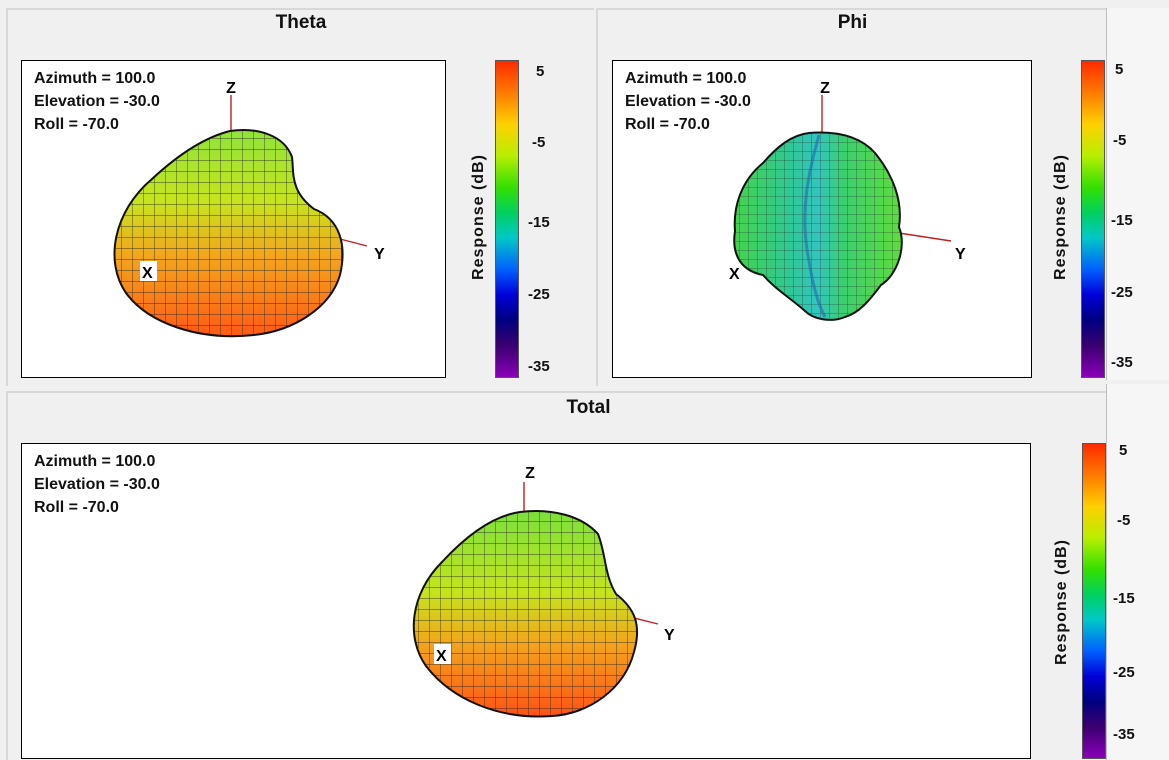  What do you see at coordinates (588, 407) in the screenshot?
I see `panel-title: Total` at bounding box center [588, 407].